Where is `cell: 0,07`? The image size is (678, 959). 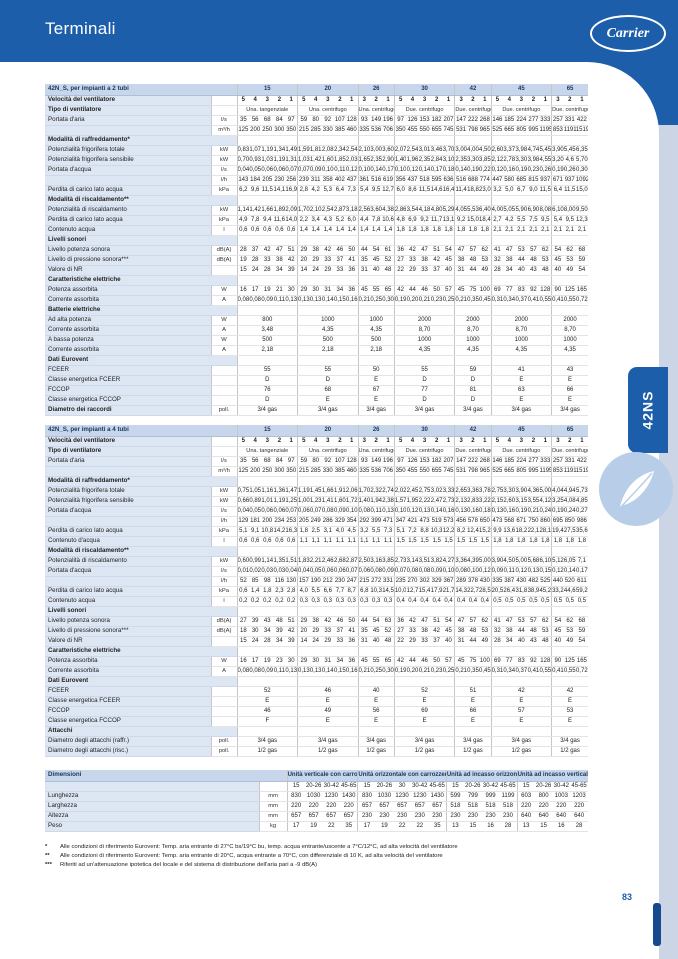
cell: 0,07 is located at coordinates (315, 511).